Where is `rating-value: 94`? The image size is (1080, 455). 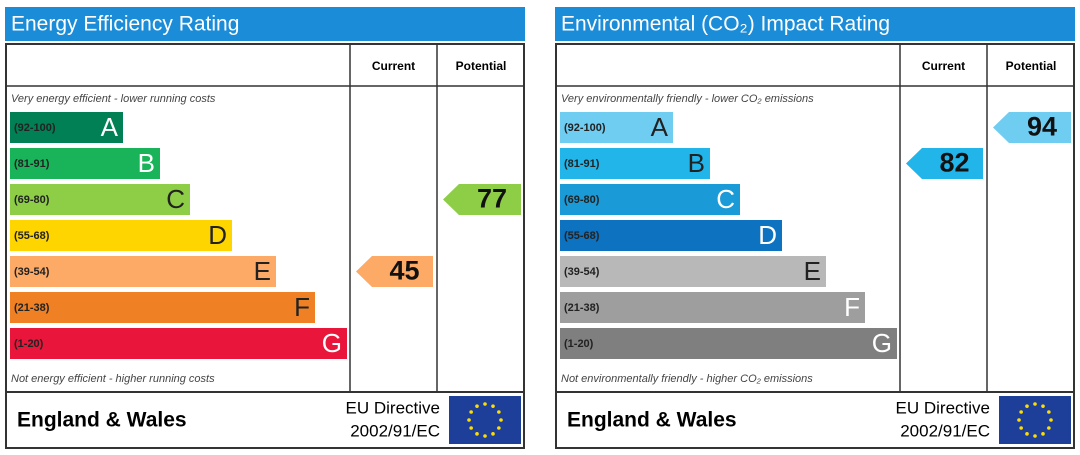 rating-value: 94 is located at coordinates (1042, 127).